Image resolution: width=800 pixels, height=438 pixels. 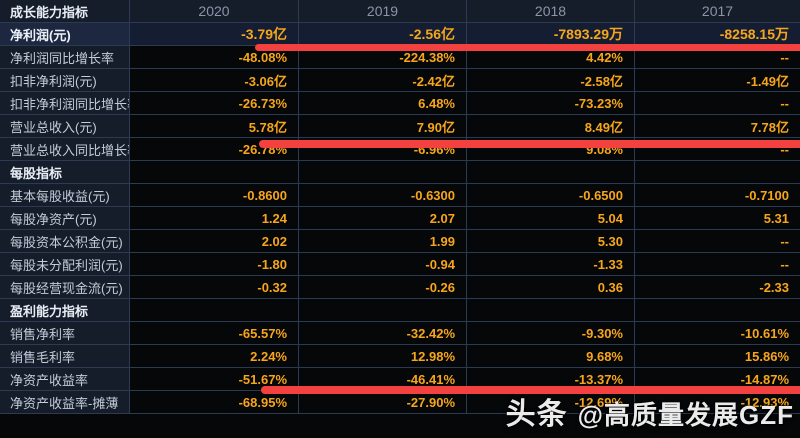 I want to click on value-cell: 5.04, so click(x=551, y=218).